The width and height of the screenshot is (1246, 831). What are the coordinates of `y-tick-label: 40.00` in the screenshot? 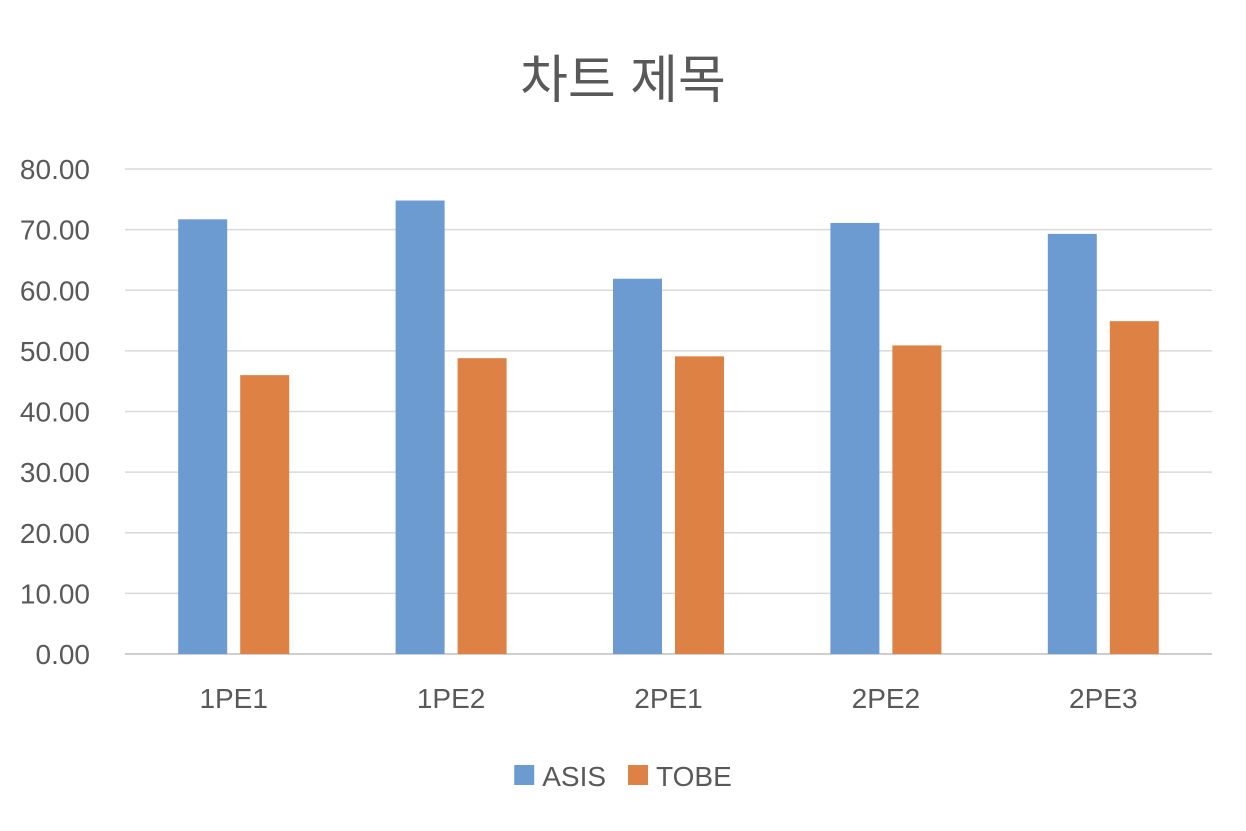 It's located at (55, 412).